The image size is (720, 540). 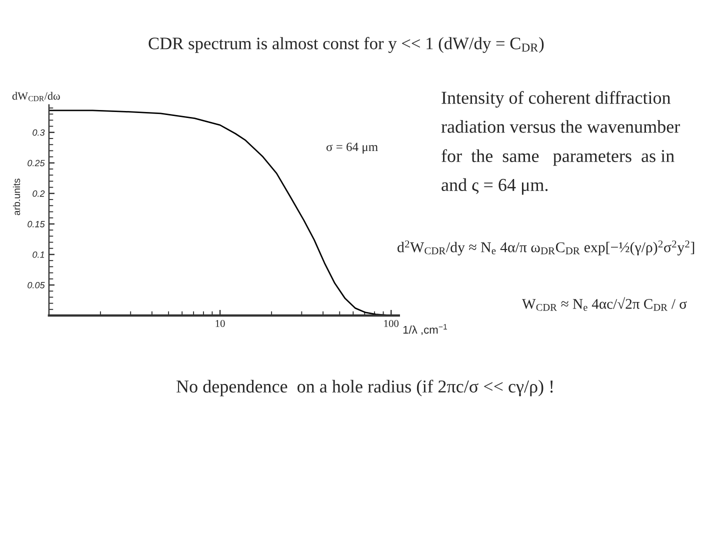 What do you see at coordinates (36, 224) in the screenshot?
I see `y-tick-label: 0.15` at bounding box center [36, 224].